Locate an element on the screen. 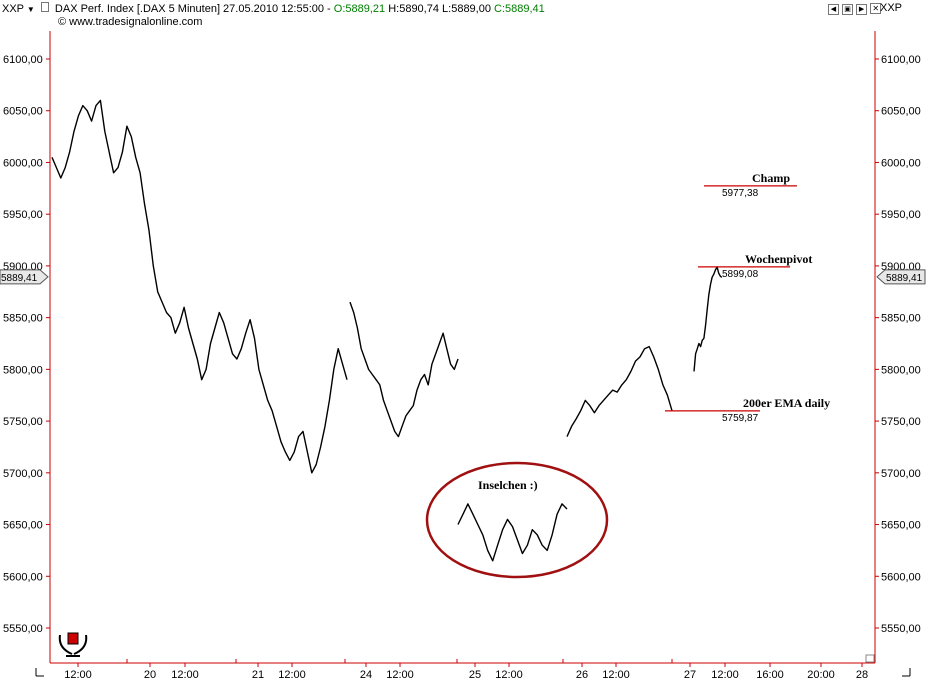 This screenshot has width=929, height=684. y-tick-label-left: 6050,00 is located at coordinates (23, 112).